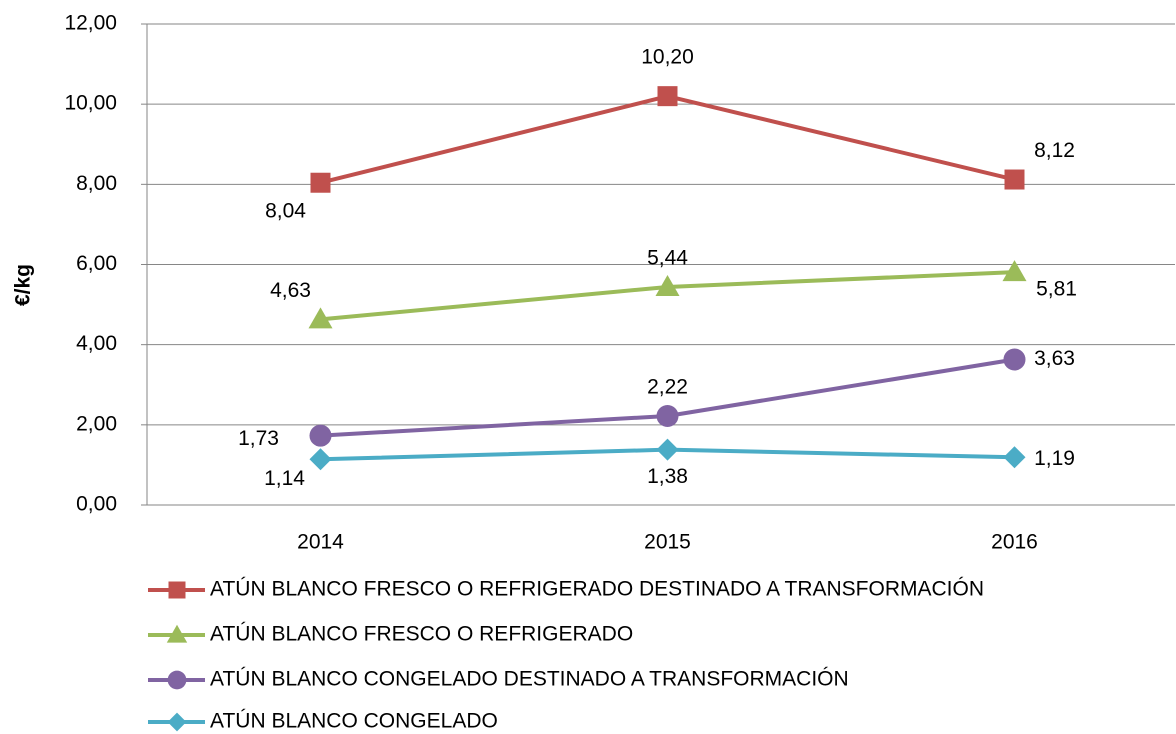  Describe the element at coordinates (284, 478) in the screenshot. I see `data-label: 1,14` at that location.